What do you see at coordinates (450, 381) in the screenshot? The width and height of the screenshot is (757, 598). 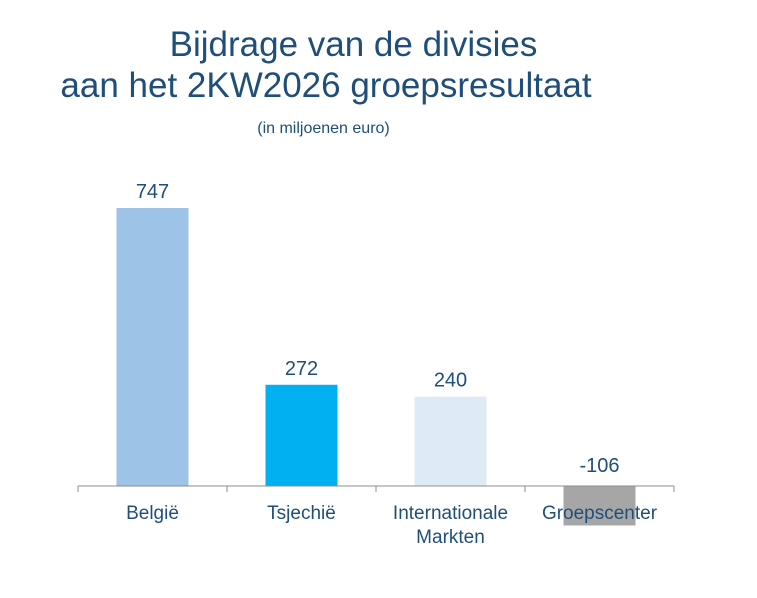 I see `data-label-2: 240` at bounding box center [450, 381].